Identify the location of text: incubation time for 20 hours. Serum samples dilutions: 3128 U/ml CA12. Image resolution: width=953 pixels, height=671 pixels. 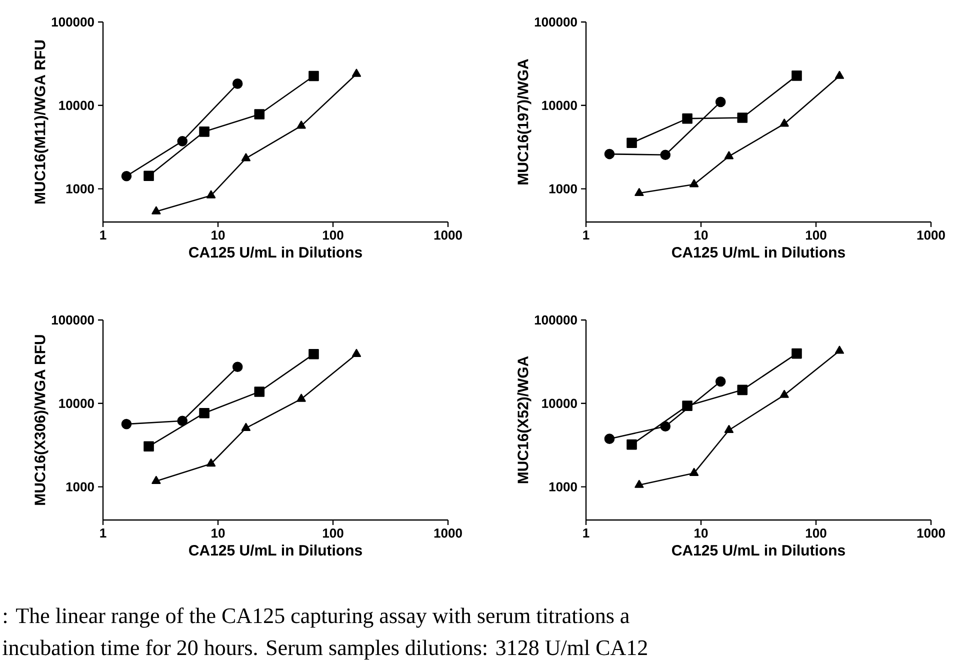
(324, 649).